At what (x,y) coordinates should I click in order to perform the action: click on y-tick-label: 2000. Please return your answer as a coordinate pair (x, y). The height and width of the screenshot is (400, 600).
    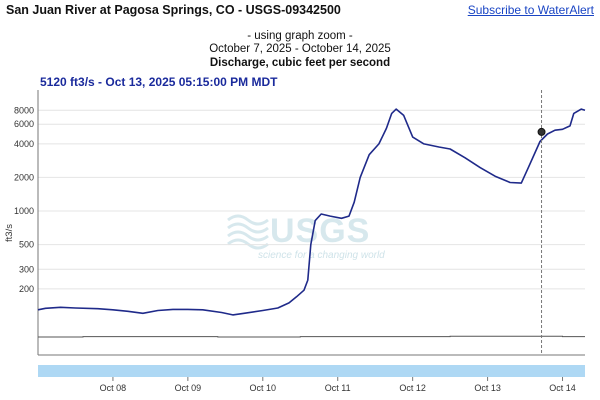
    Looking at the image, I should click on (24, 177).